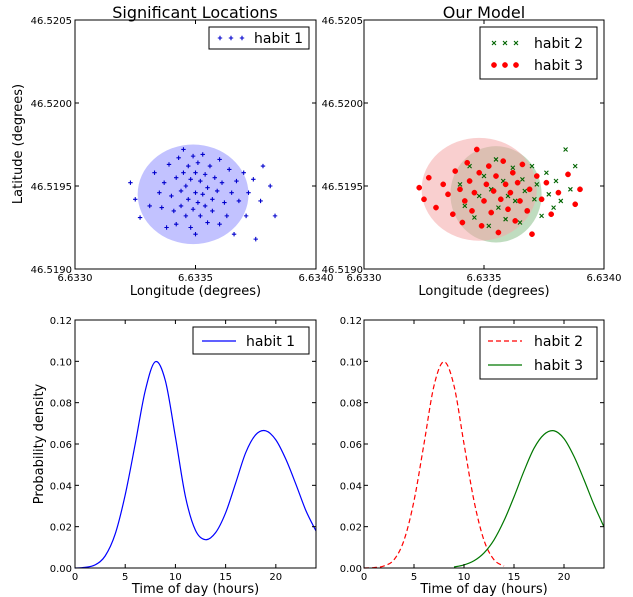 The width and height of the screenshot is (633, 597). I want to click on y-tick-label: 46.5200, so click(342, 104).